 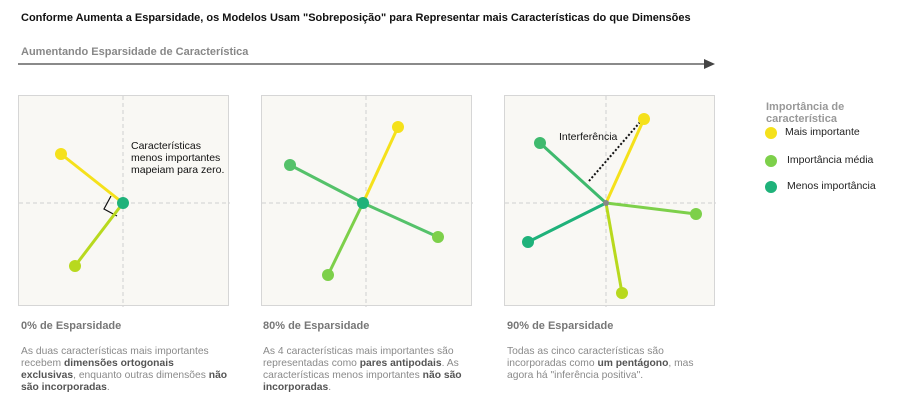 I want to click on feature-vector-most, so click(x=92, y=178).